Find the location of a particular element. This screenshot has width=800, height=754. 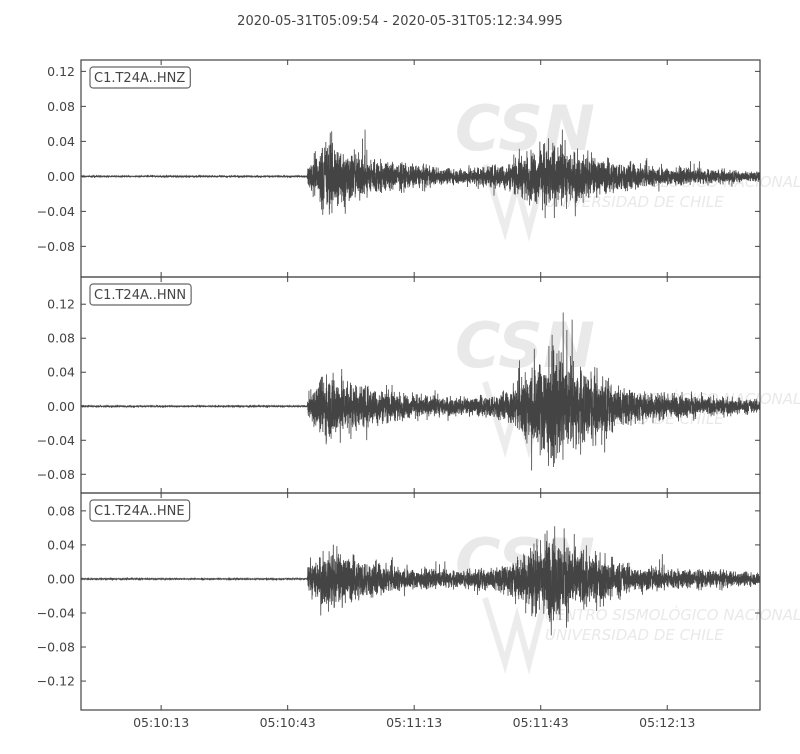

watermark-text: CENTRO SISMOLÓGICO NACIONAL is located at coordinates (672, 614).